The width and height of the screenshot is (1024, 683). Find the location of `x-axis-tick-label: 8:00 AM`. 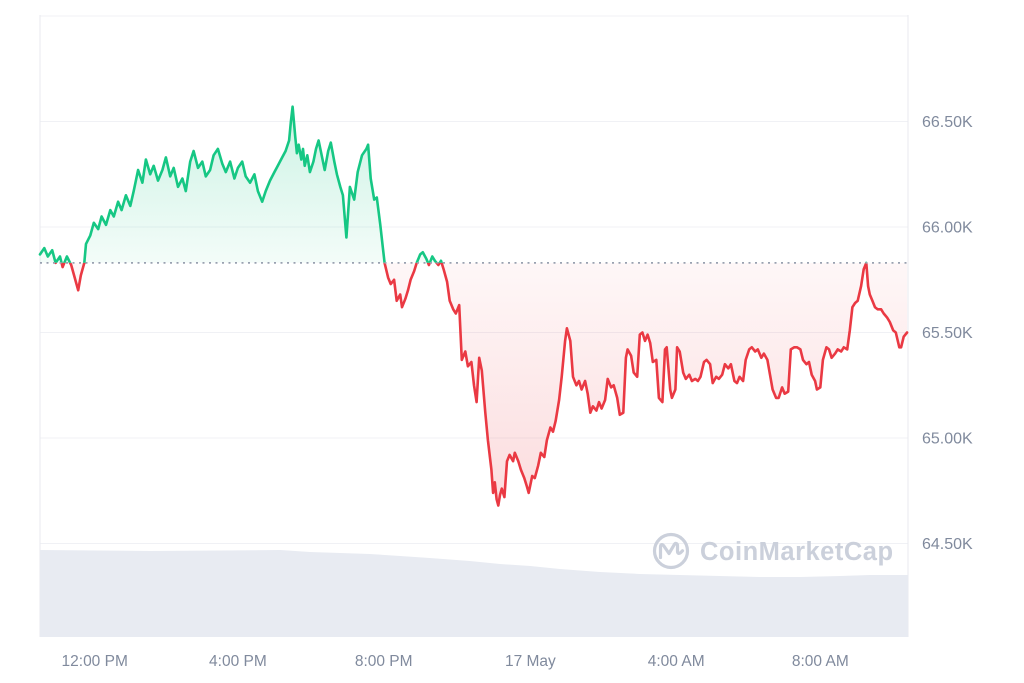

x-axis-tick-label: 8:00 AM is located at coordinates (820, 661).